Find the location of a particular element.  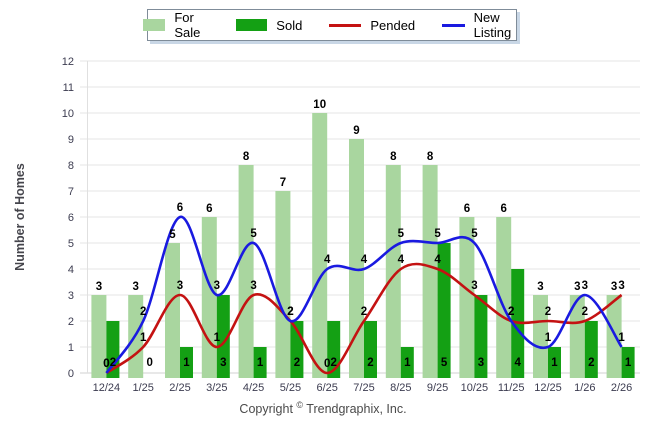

sold-swatch is located at coordinates (252, 25).